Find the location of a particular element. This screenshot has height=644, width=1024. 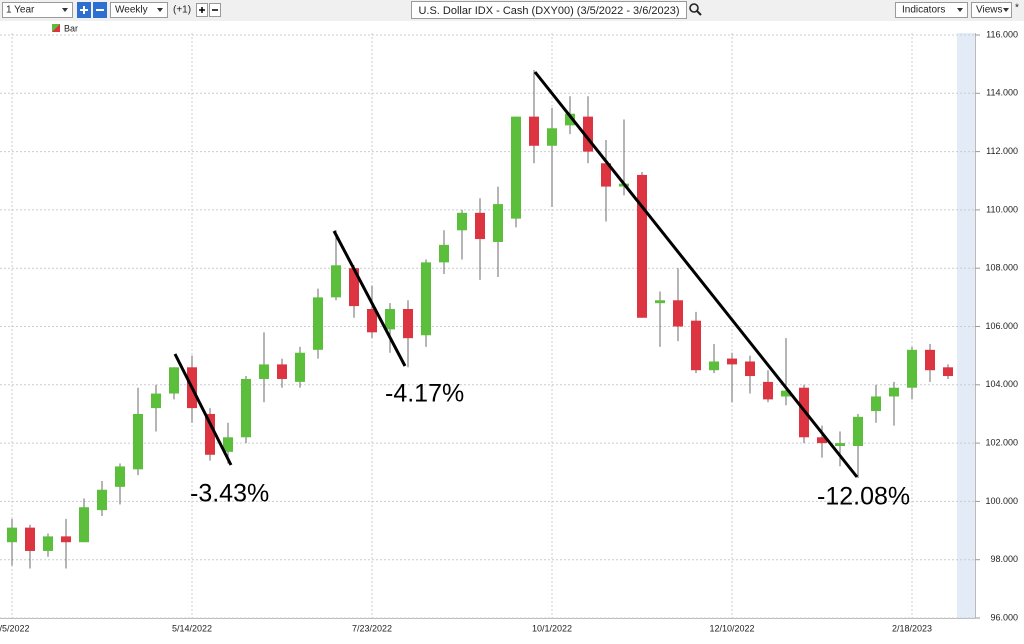

future-area is located at coordinates (966, 325).